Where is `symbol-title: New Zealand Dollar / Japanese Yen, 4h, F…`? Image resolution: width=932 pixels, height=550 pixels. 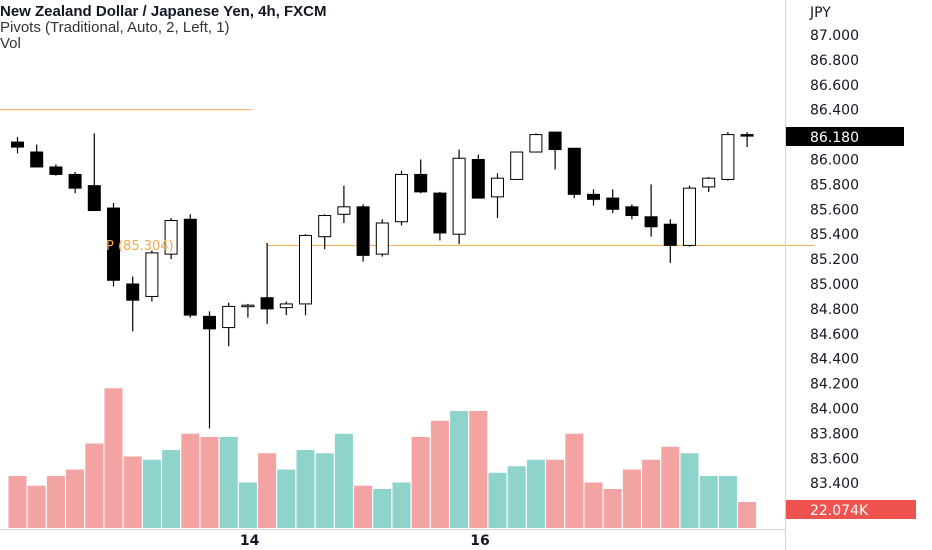
symbol-title: New Zealand Dollar / Japanese Yen, 4h, F… is located at coordinates (163, 11).